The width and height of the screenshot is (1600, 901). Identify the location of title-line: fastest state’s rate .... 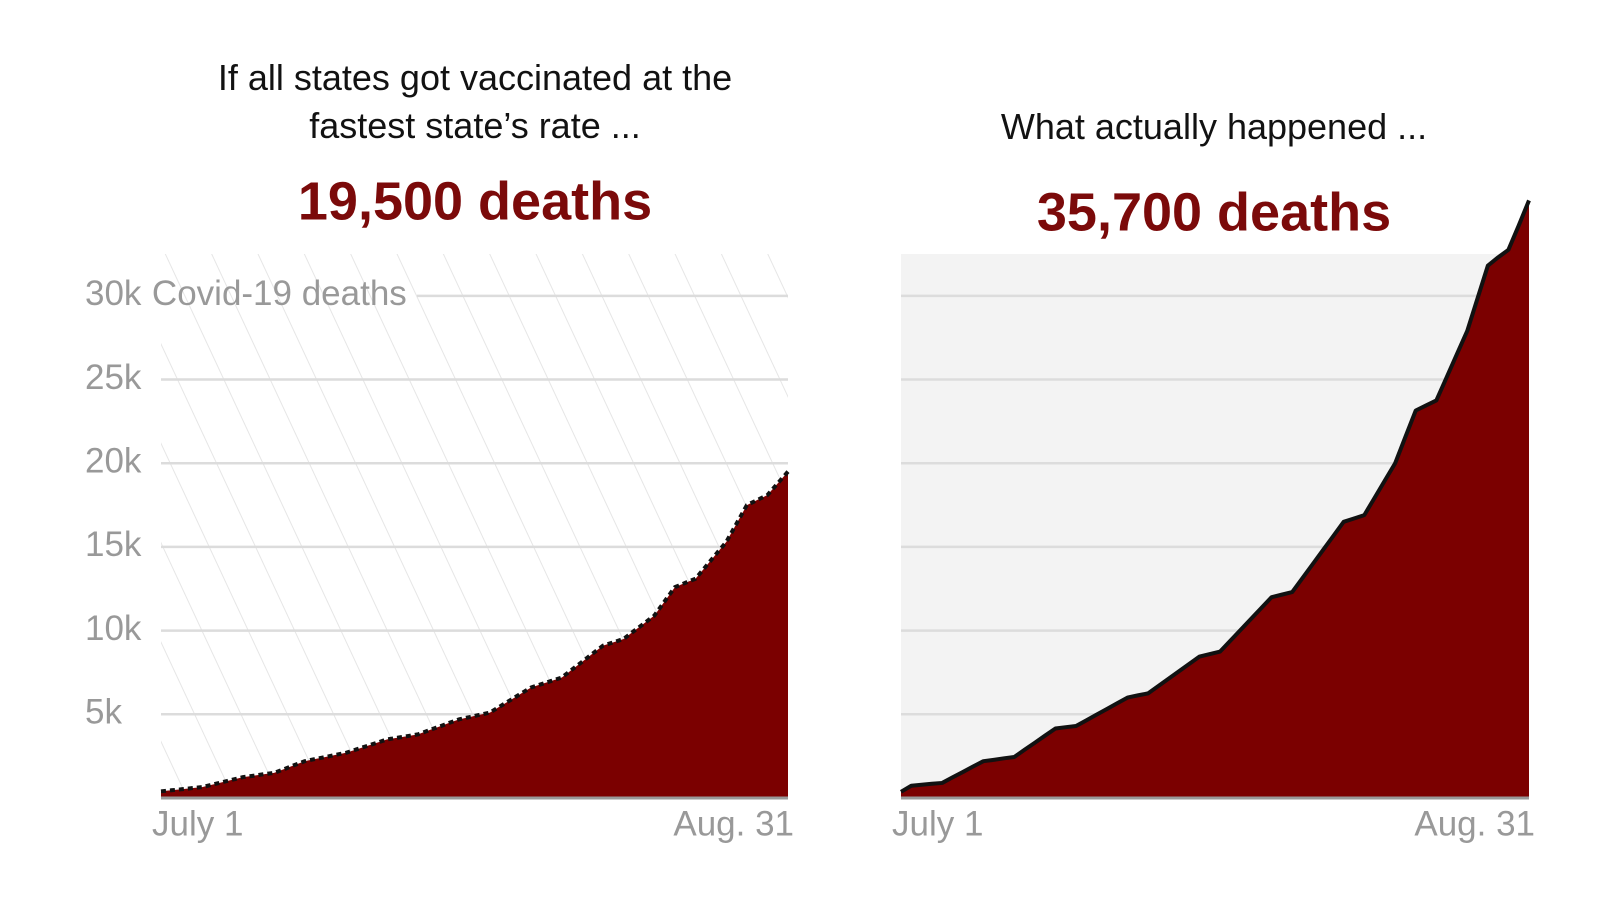
(475, 125).